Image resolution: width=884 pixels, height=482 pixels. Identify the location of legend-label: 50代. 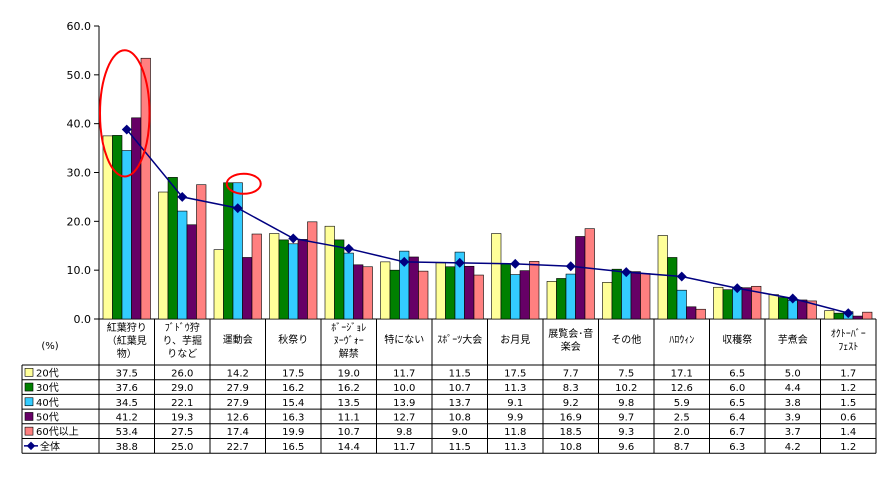
(47, 417).